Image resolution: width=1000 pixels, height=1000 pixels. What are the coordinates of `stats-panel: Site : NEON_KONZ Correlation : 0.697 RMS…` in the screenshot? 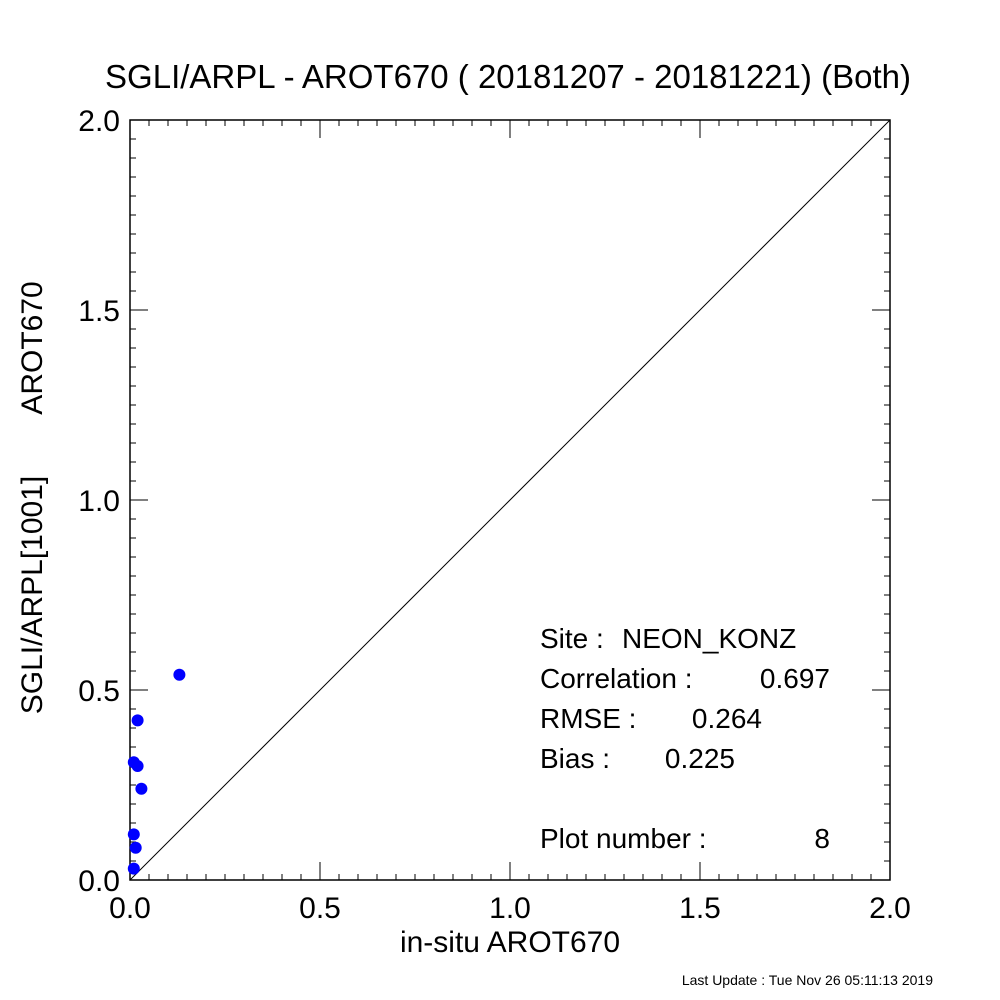 It's located at (685, 738).